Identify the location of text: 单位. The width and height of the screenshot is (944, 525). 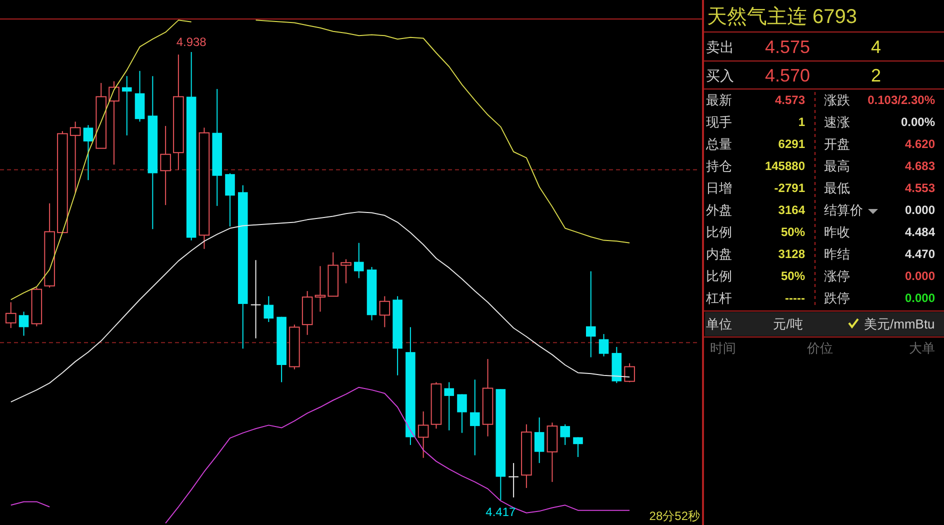
(719, 324).